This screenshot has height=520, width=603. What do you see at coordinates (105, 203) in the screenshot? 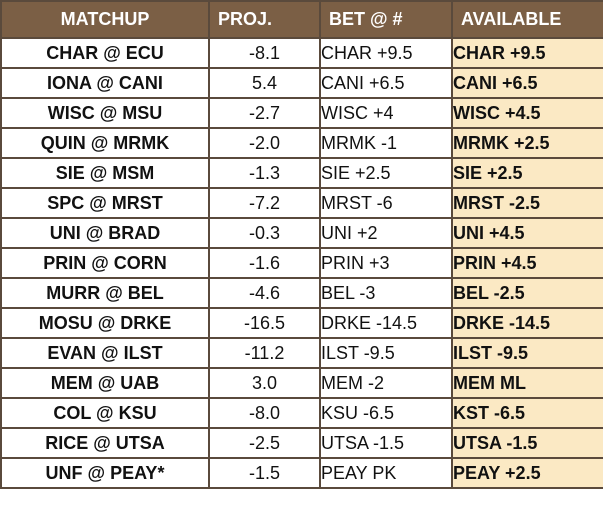
I see `matchup-cell: SPC @ MRST` at bounding box center [105, 203].